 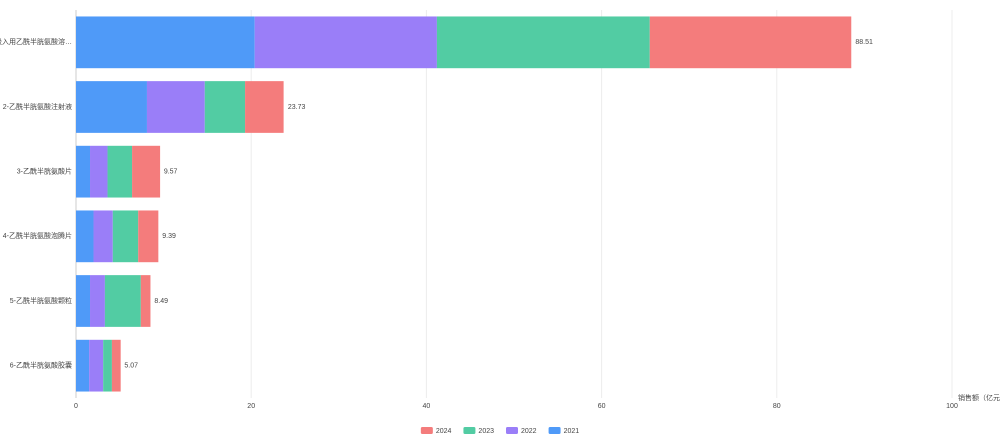 I want to click on legend-label: 2024, so click(x=444, y=431).